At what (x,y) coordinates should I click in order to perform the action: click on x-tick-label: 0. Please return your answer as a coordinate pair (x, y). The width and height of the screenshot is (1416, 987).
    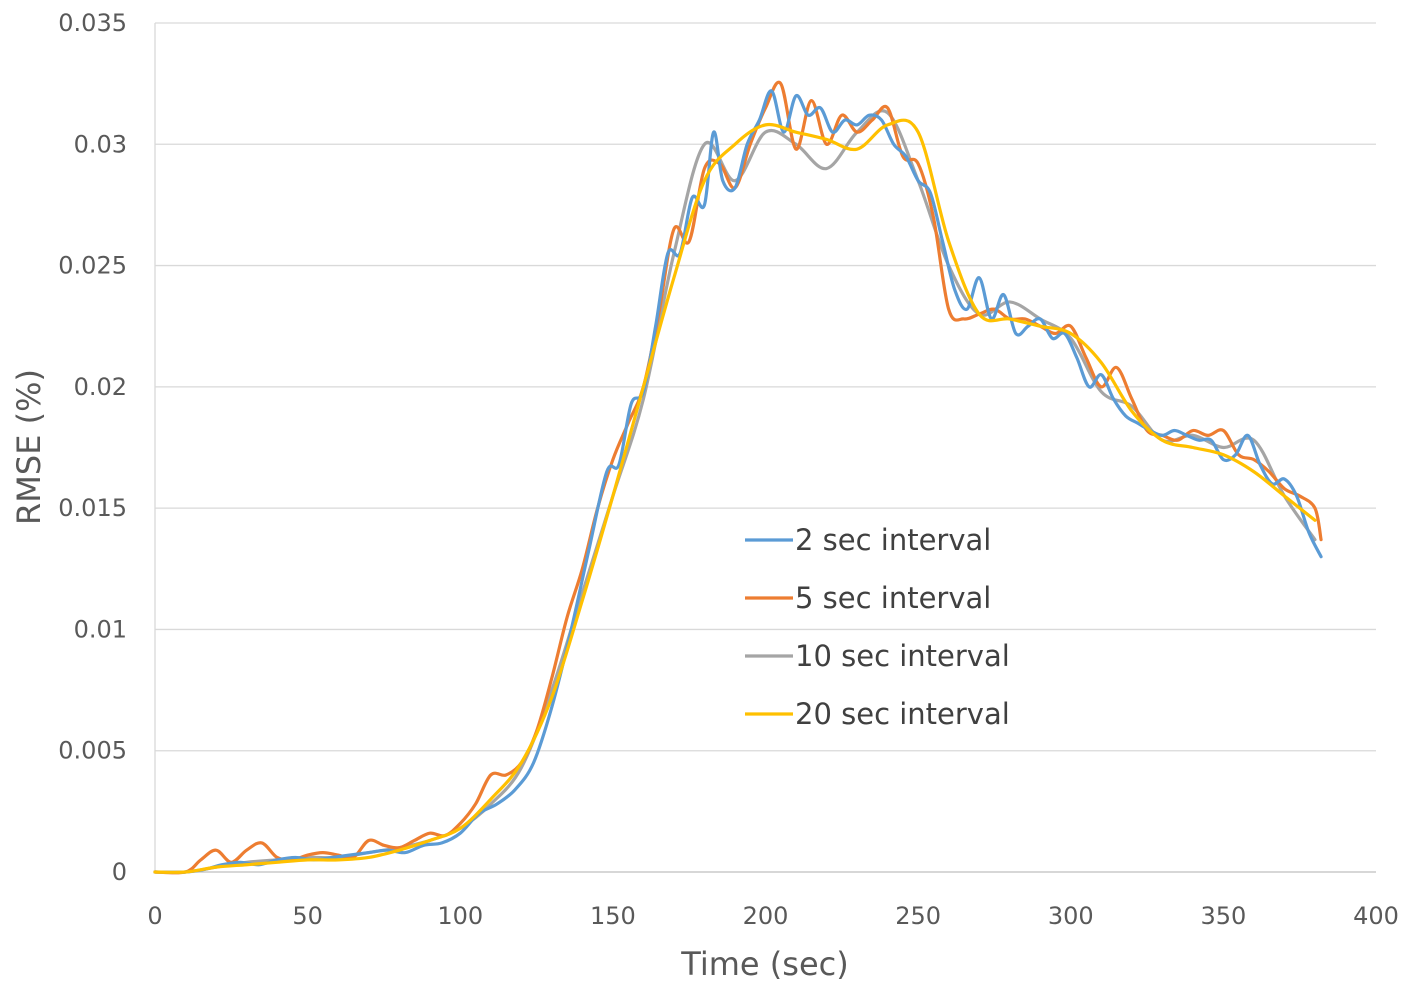
    Looking at the image, I should click on (154, 916).